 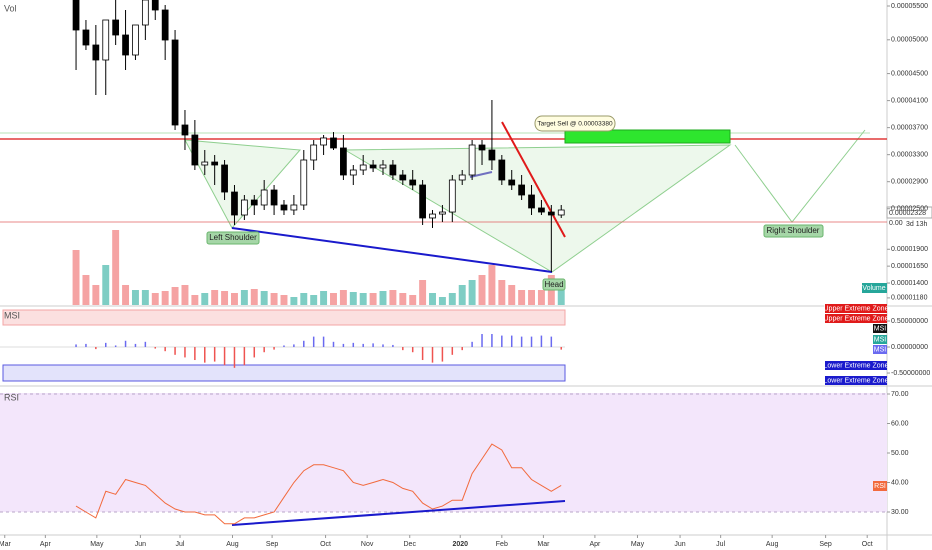 I want to click on y-tick-label: 30.00, so click(x=900, y=512).